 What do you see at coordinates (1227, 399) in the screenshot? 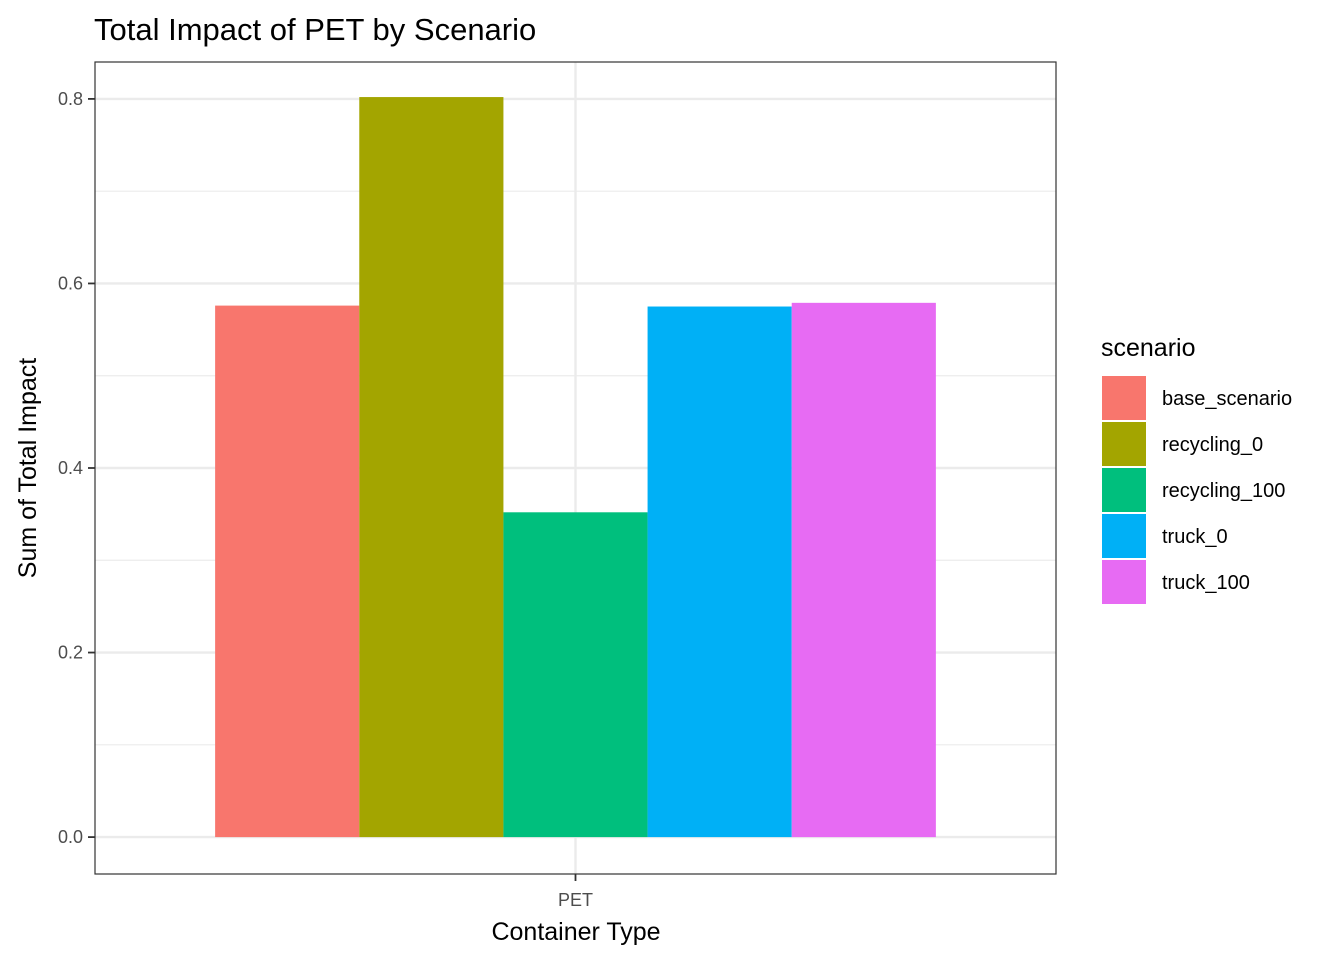
I see `legend-label: base_scenario` at bounding box center [1227, 399].